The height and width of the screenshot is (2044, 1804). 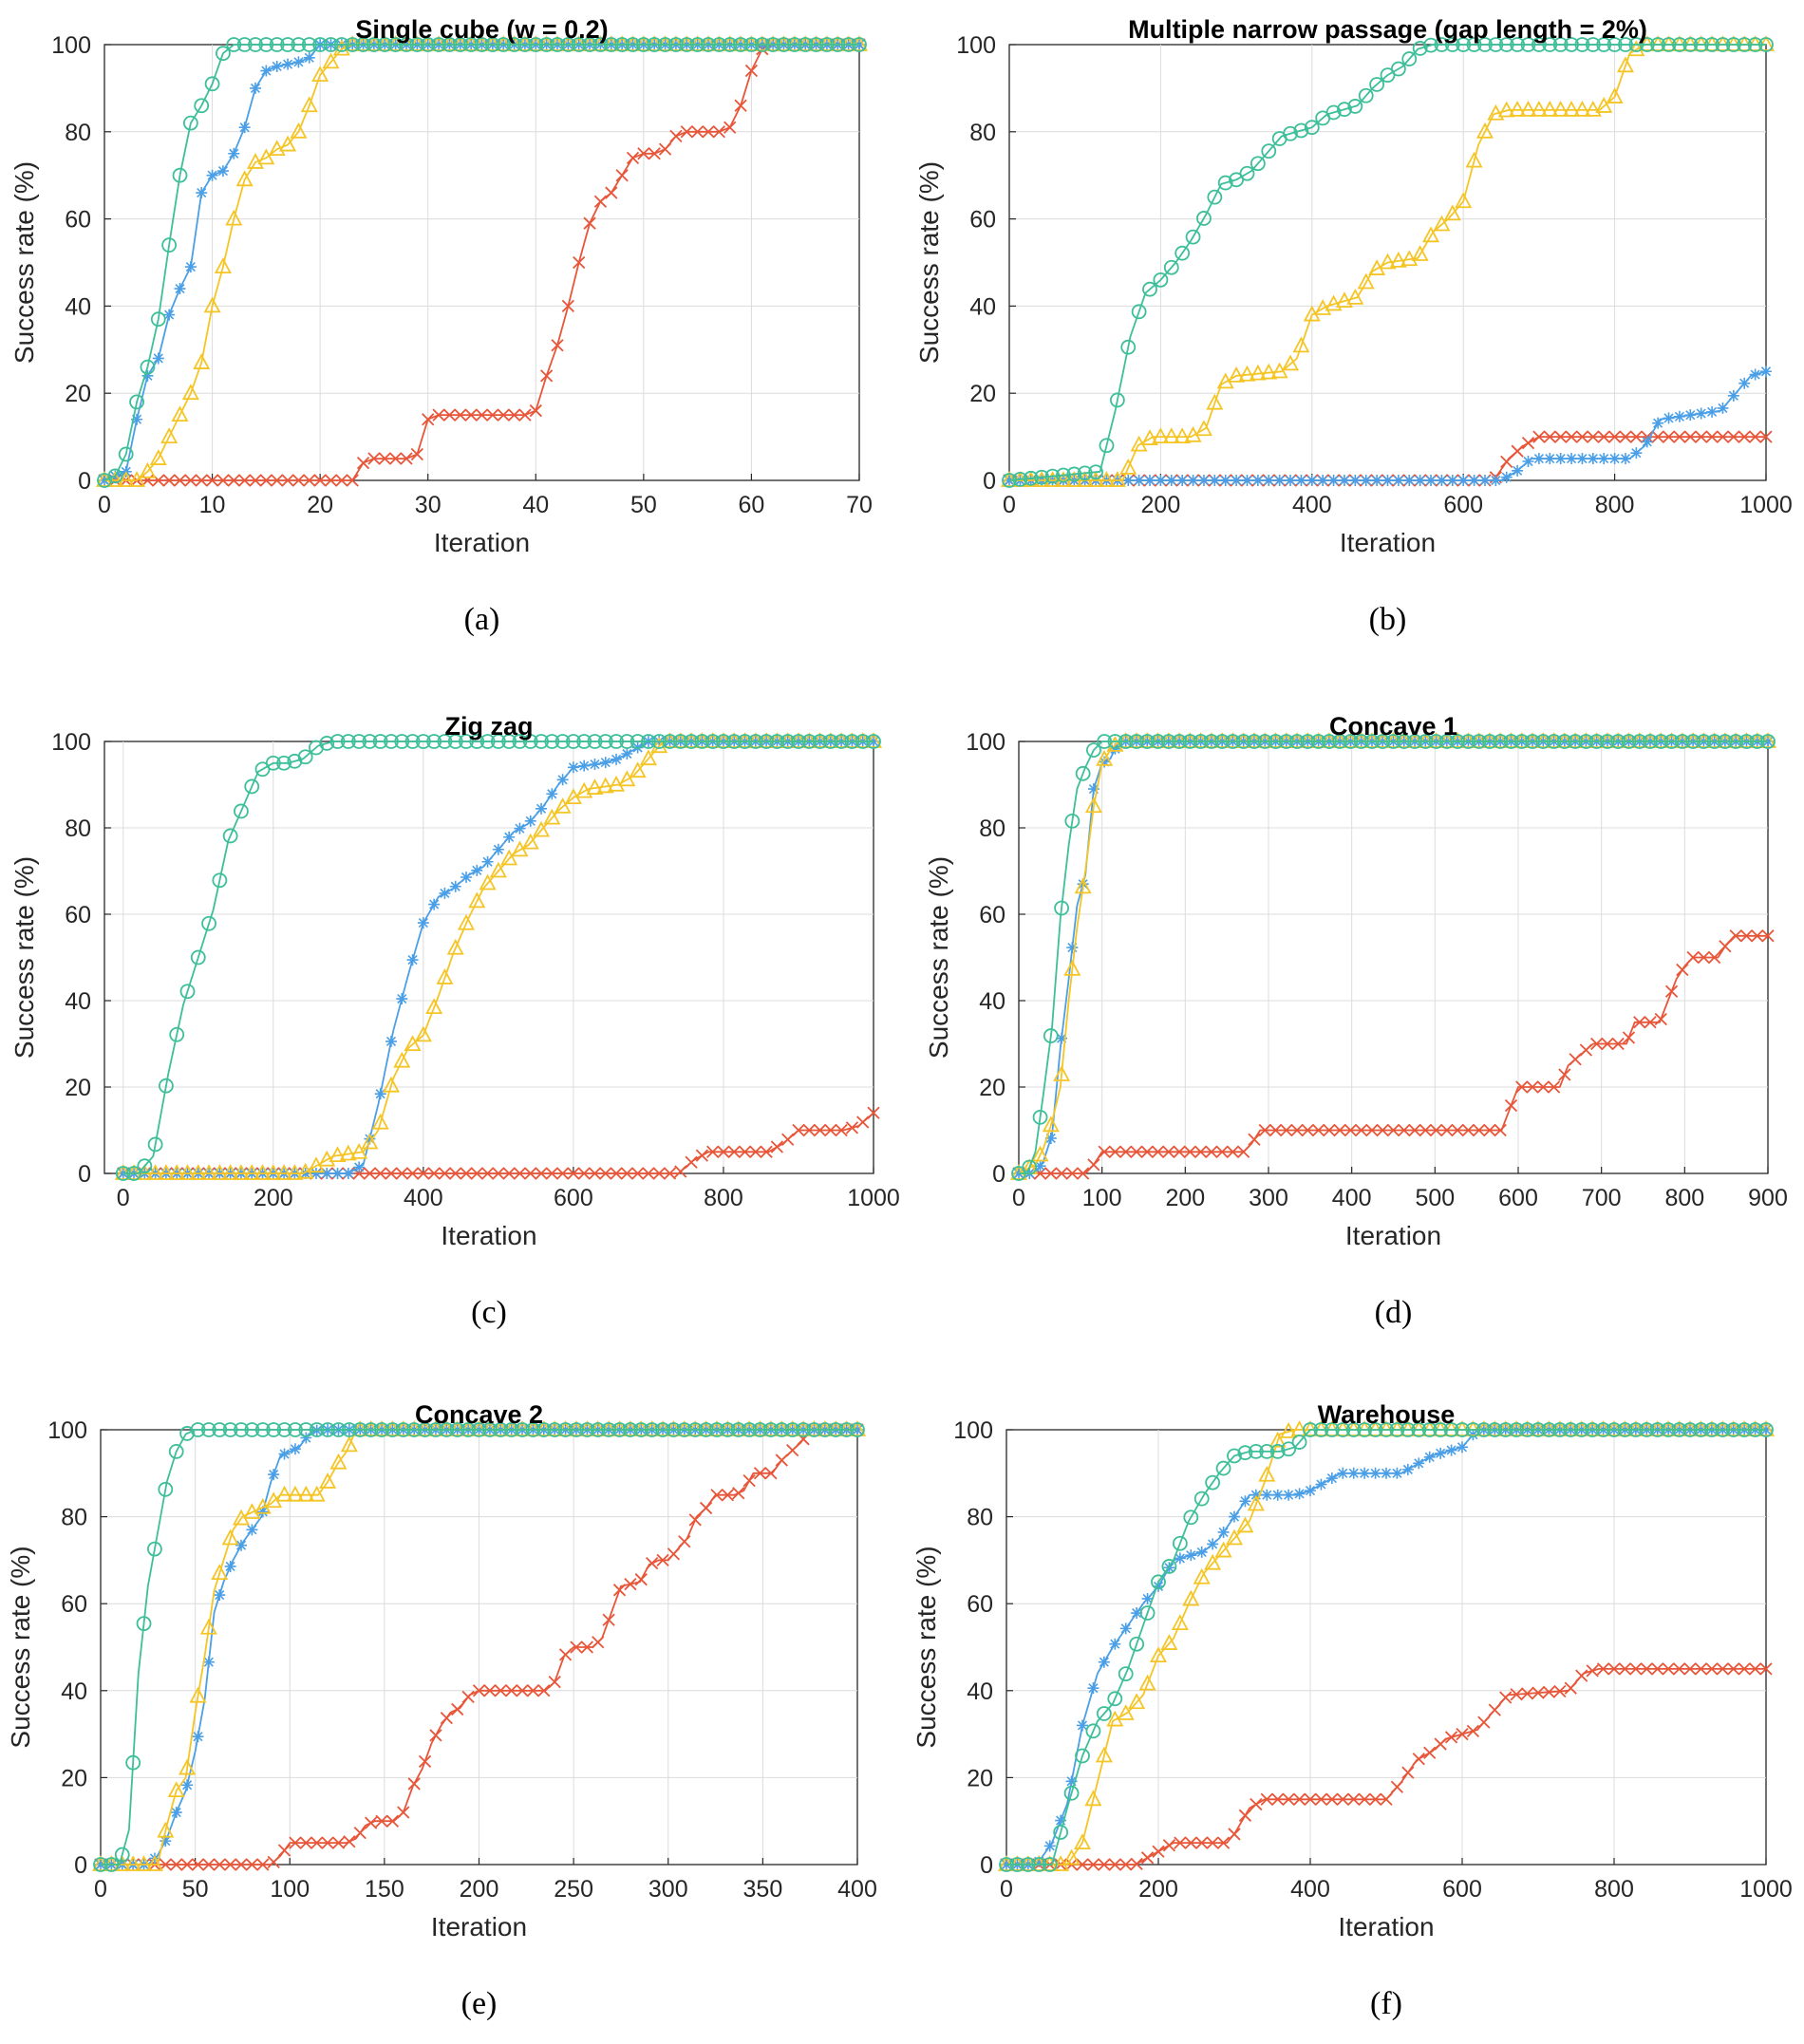 I want to click on x-tick-label: 600, so click(x=1463, y=505).